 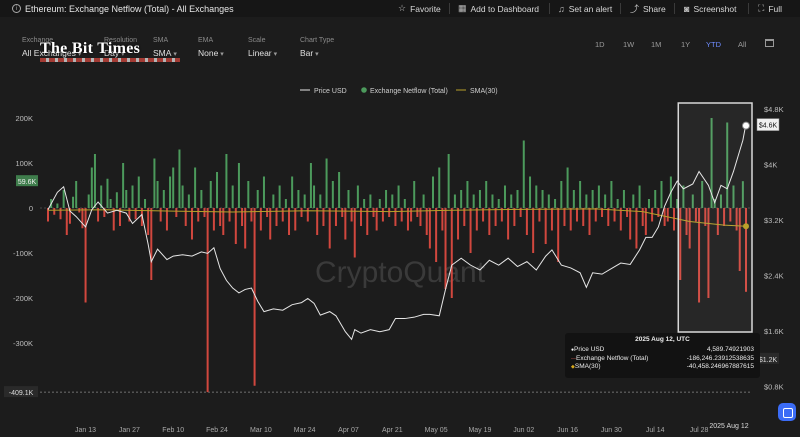 I want to click on bell-icon: ♫, so click(x=561, y=8).